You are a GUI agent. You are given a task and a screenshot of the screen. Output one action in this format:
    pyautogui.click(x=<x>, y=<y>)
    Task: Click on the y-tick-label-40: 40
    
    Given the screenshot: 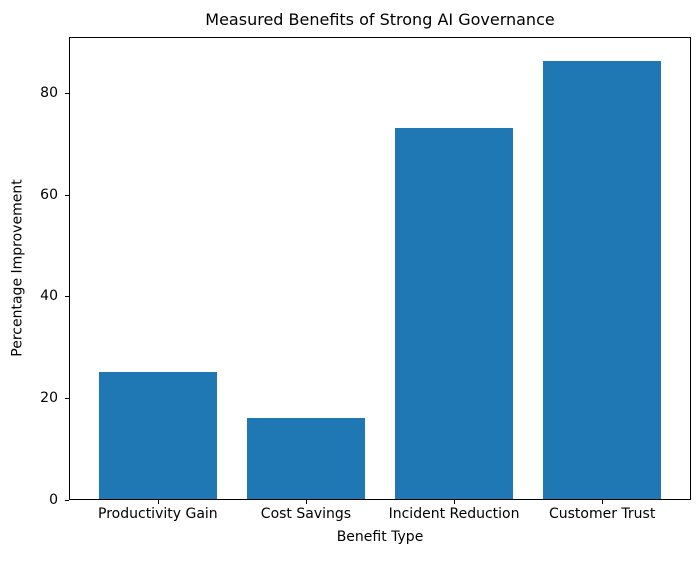 What is the action you would take?
    pyautogui.click(x=49, y=296)
    